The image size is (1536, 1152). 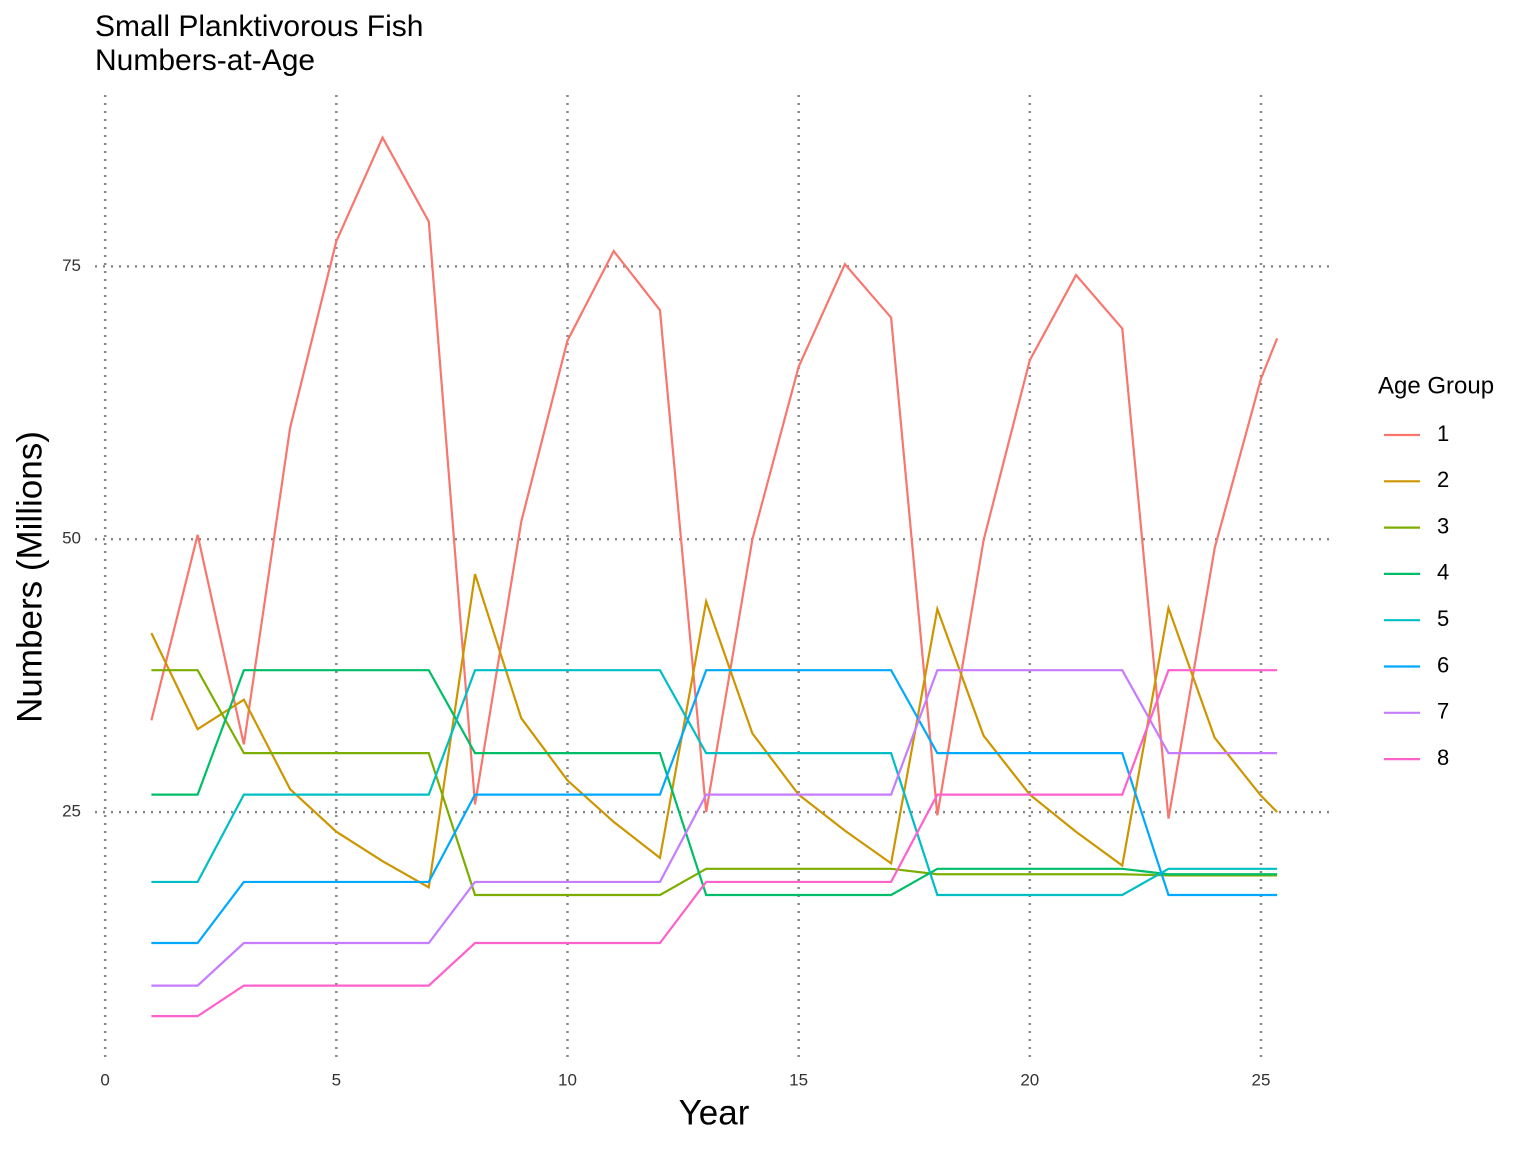 I want to click on x-tick-label: 0, so click(x=104, y=1079).